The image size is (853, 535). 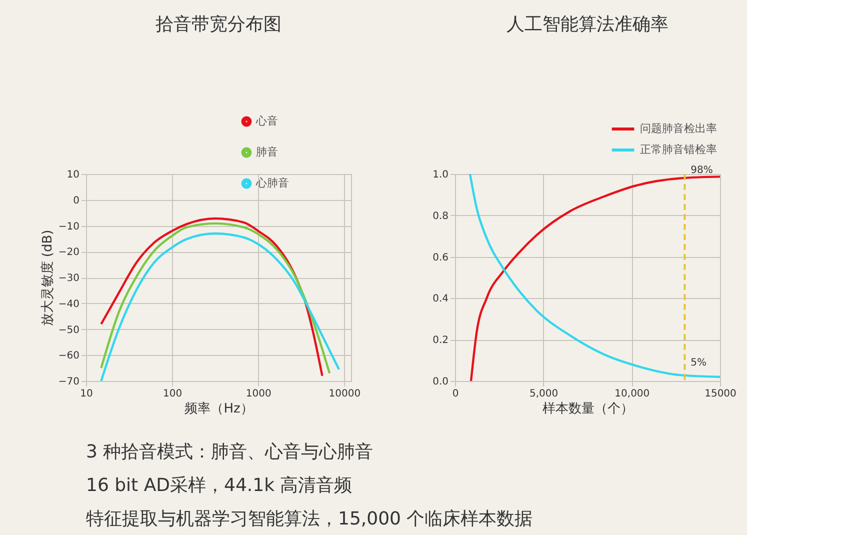 What do you see at coordinates (698, 363) in the screenshot?
I see `annotation: 5%` at bounding box center [698, 363].